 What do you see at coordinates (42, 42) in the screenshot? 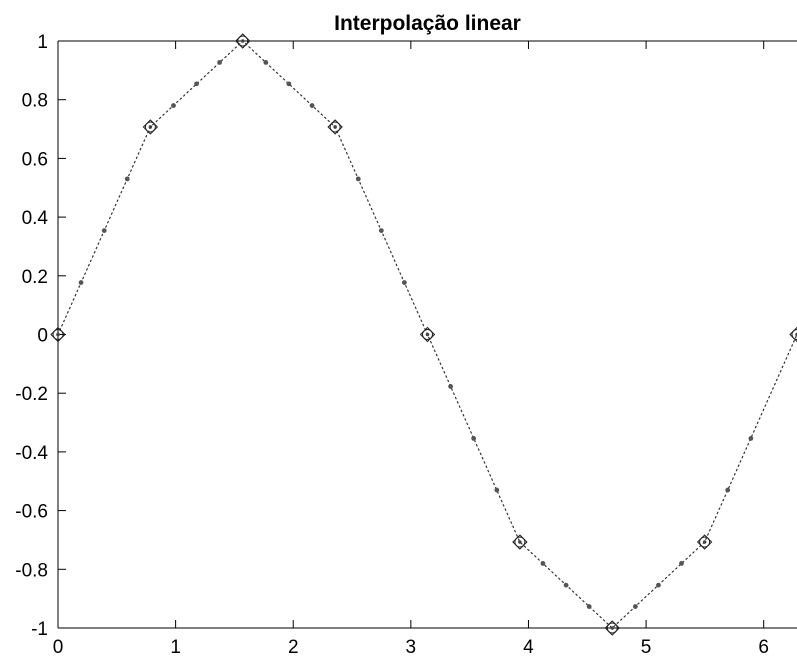
I see `y-tick-label: 1` at bounding box center [42, 42].